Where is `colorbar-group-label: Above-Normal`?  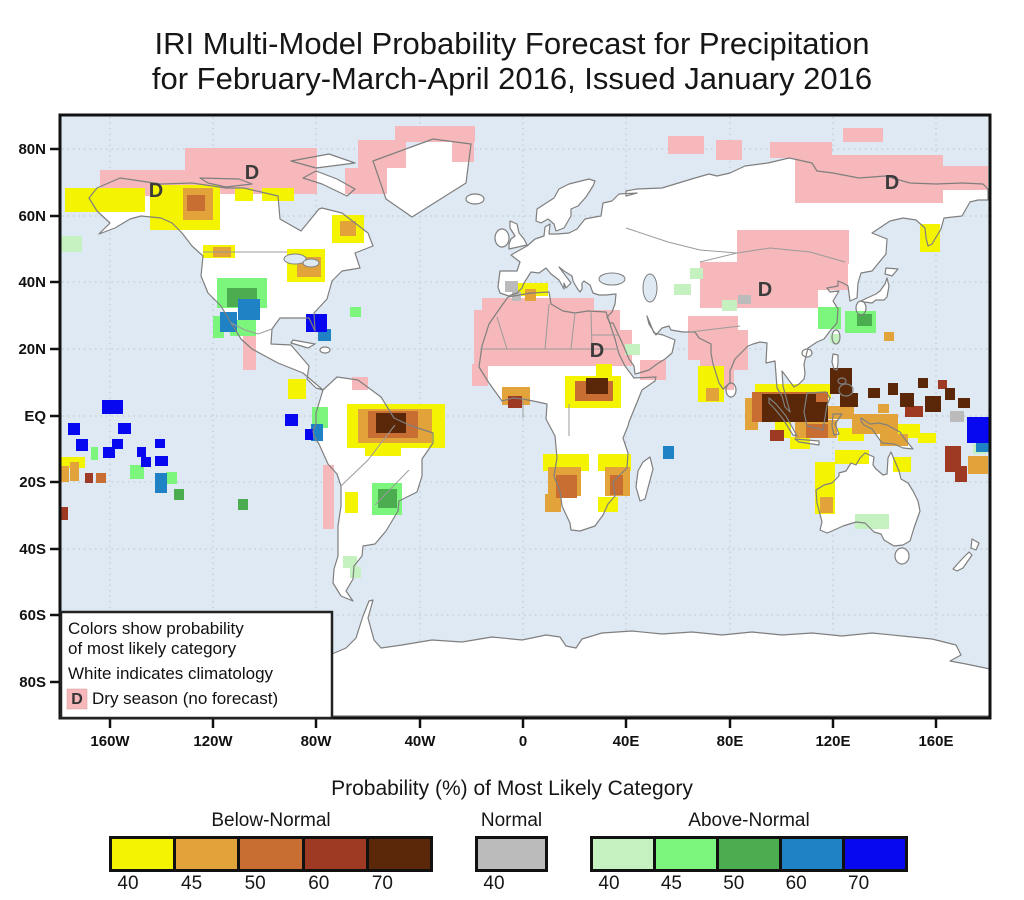 colorbar-group-label: Above-Normal is located at coordinates (749, 820).